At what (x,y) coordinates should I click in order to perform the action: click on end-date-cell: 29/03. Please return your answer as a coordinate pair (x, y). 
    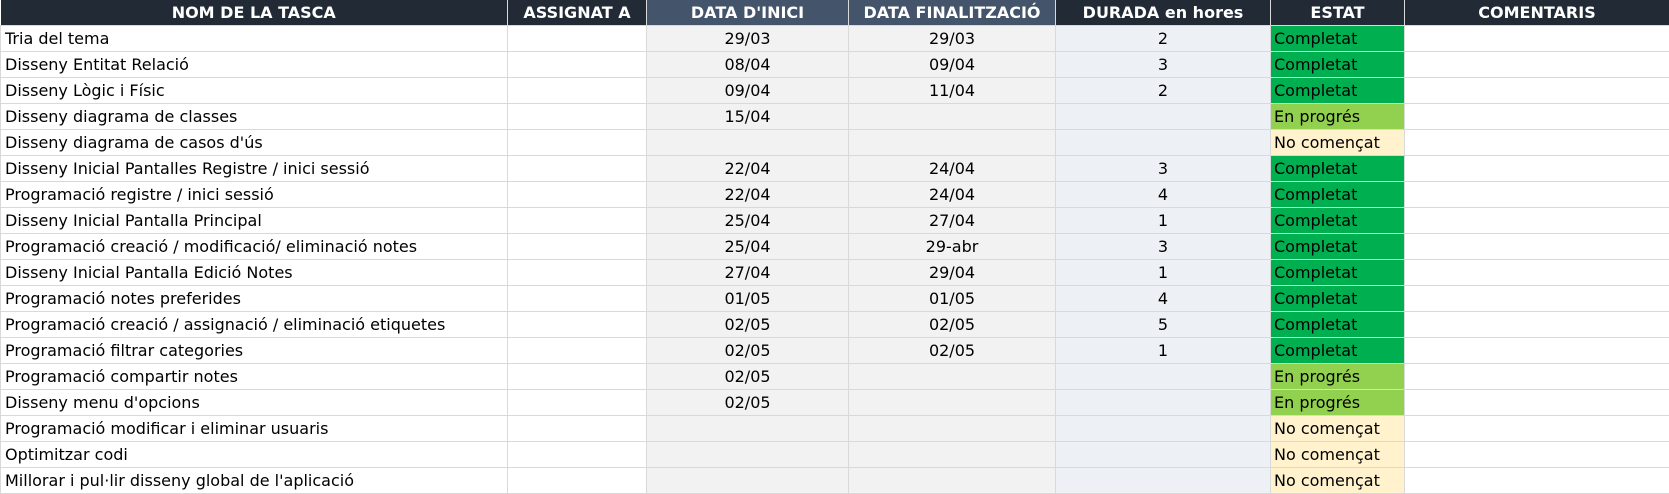
    Looking at the image, I should click on (952, 38).